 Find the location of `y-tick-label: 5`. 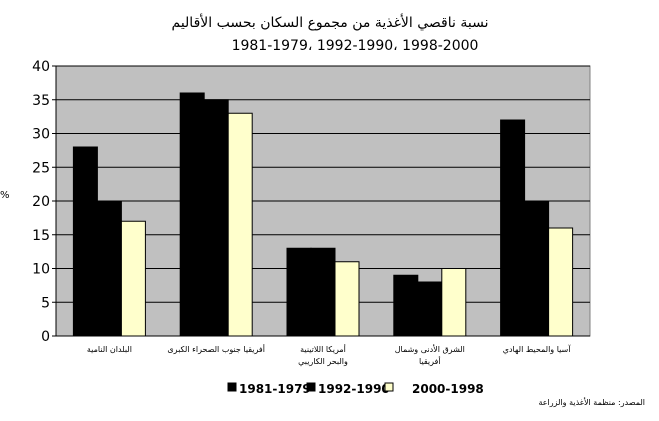

y-tick-label: 5 is located at coordinates (45, 303).